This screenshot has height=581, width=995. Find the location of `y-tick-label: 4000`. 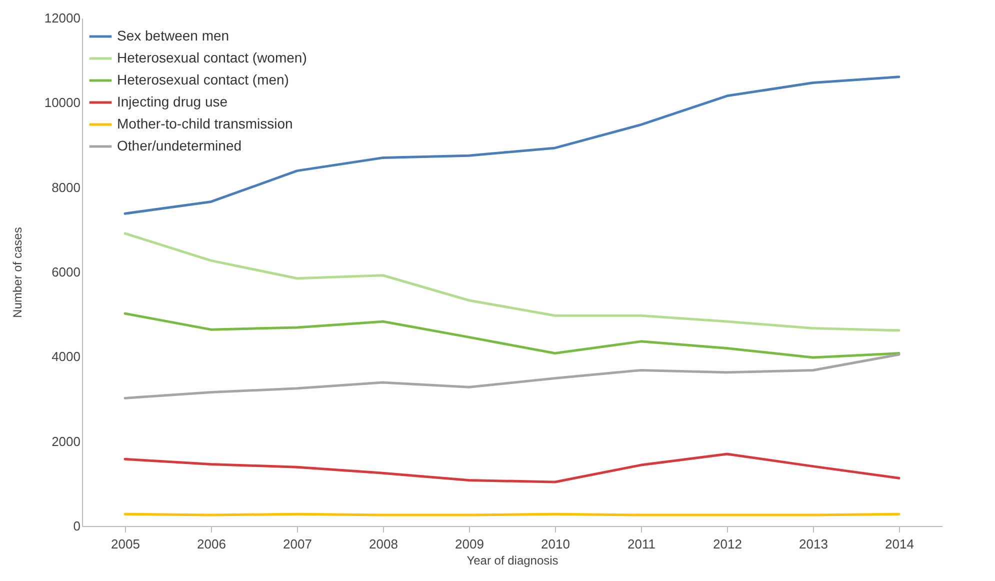

y-tick-label: 4000 is located at coordinates (66, 356).